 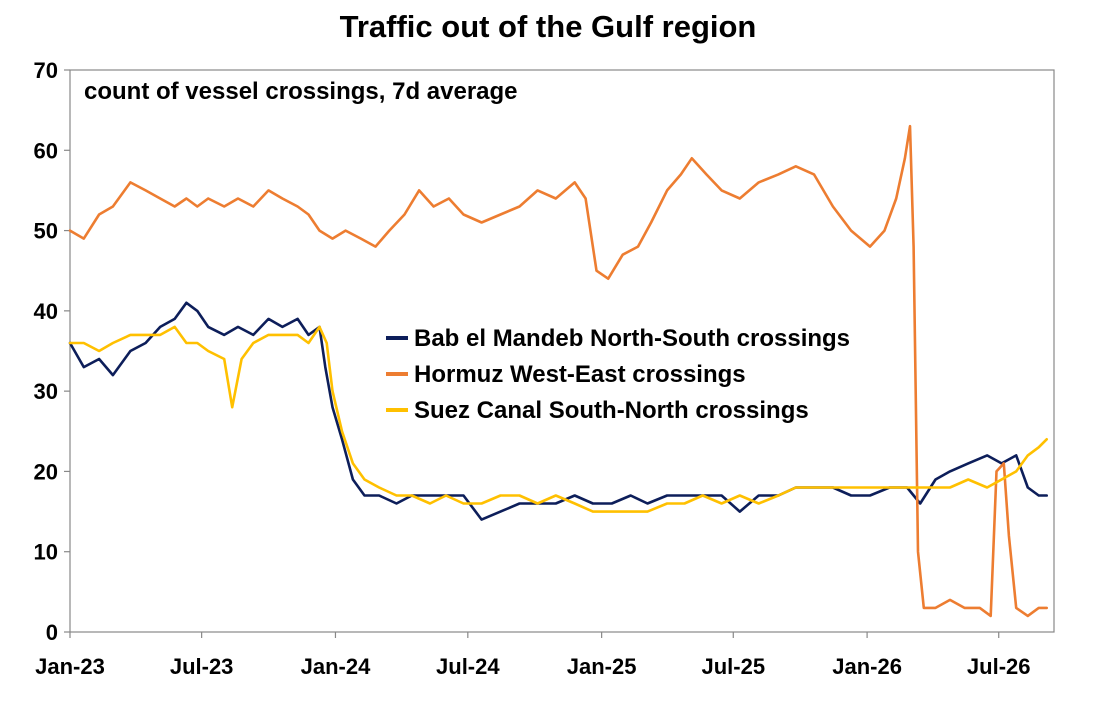 I want to click on x-tick-label: Jul-25, so click(x=733, y=666).